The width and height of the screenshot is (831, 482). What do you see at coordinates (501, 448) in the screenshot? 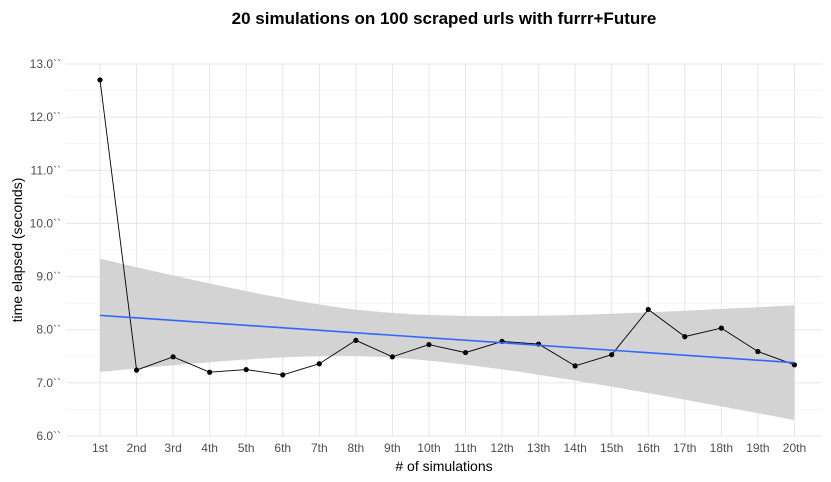
I see `x-tick-label: 12th` at bounding box center [501, 448].